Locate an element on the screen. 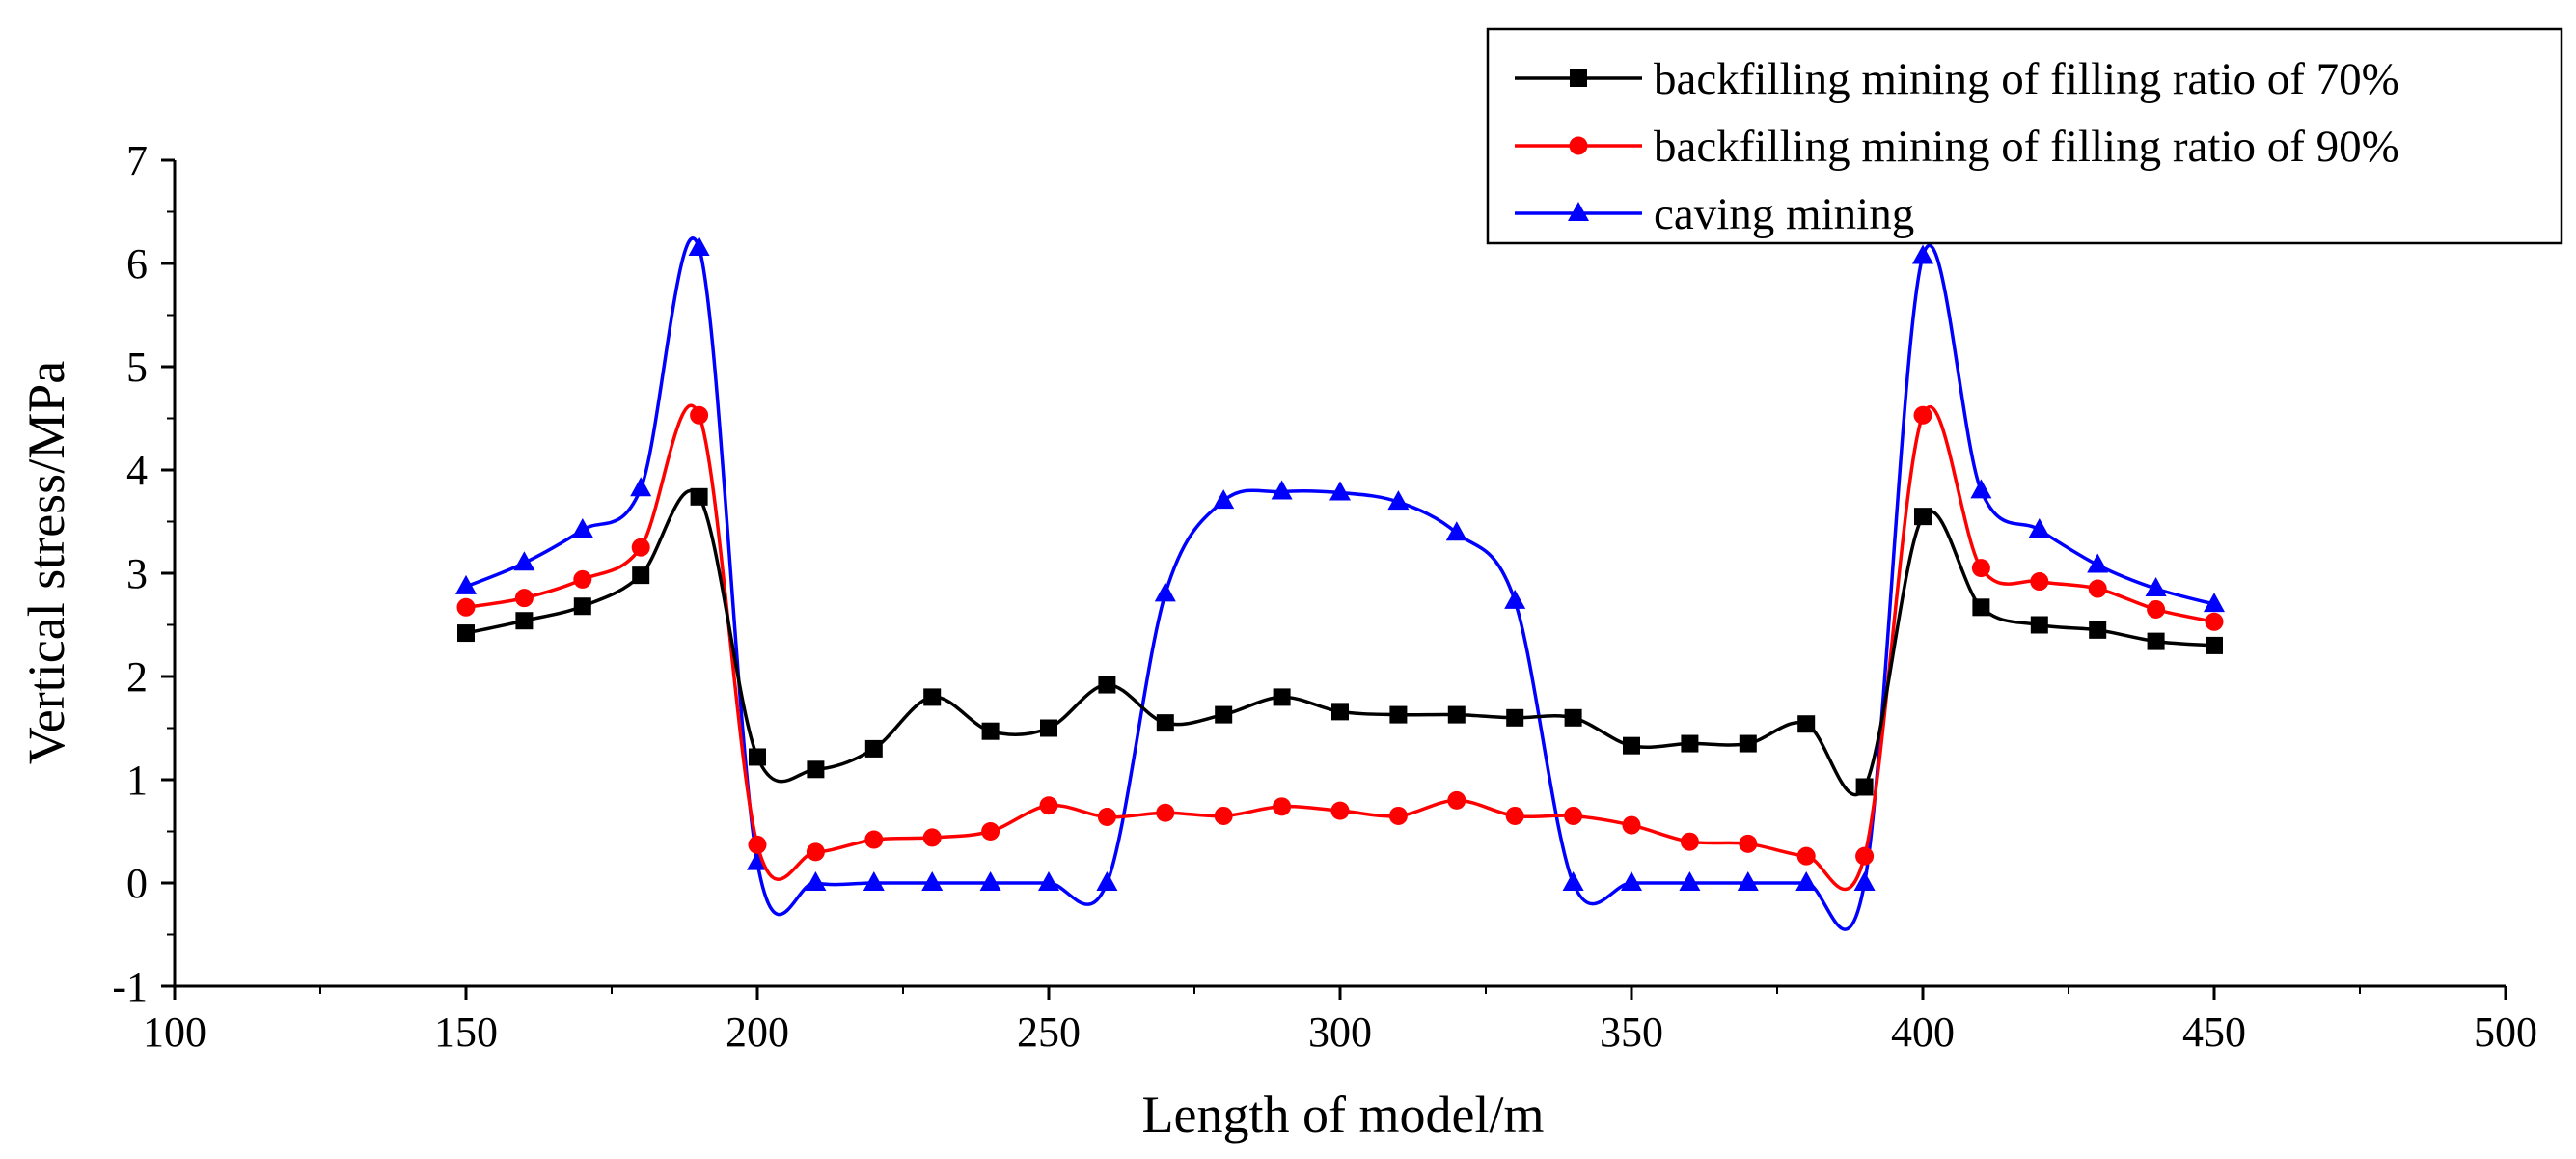  y-tick-label: -1 is located at coordinates (130, 986).